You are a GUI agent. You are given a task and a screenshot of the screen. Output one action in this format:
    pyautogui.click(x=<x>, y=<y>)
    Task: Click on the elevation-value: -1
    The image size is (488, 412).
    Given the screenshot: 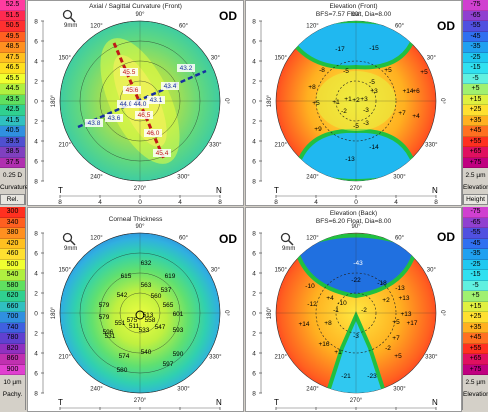 What is the action you would take?
    pyautogui.click(x=336, y=310)
    